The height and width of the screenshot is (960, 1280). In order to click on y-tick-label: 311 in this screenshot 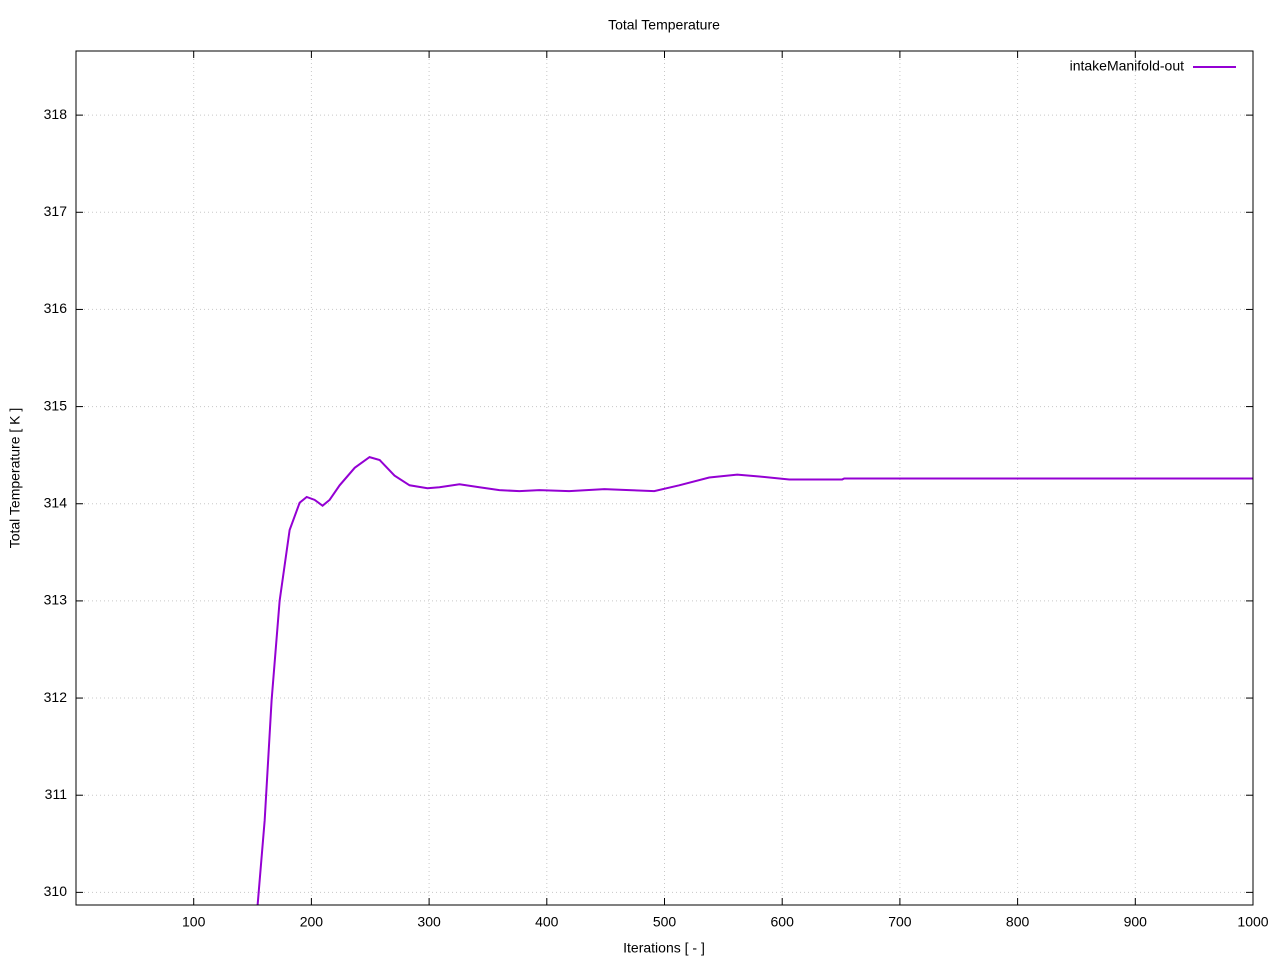, I will do `click(56, 794)`.